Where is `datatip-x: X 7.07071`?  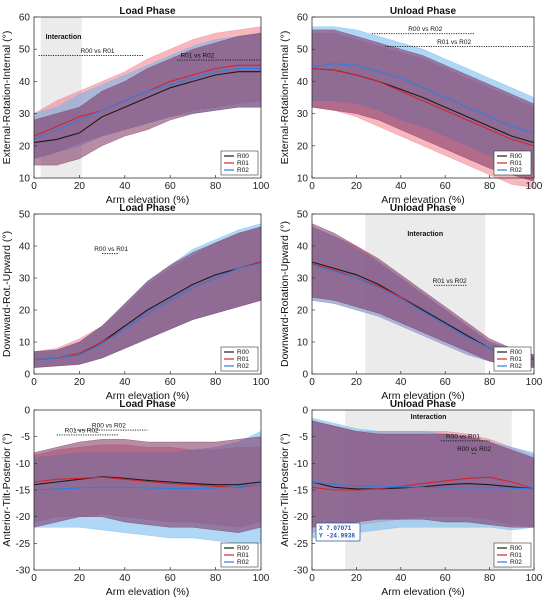
datatip-x: X 7.07071 is located at coordinates (335, 528).